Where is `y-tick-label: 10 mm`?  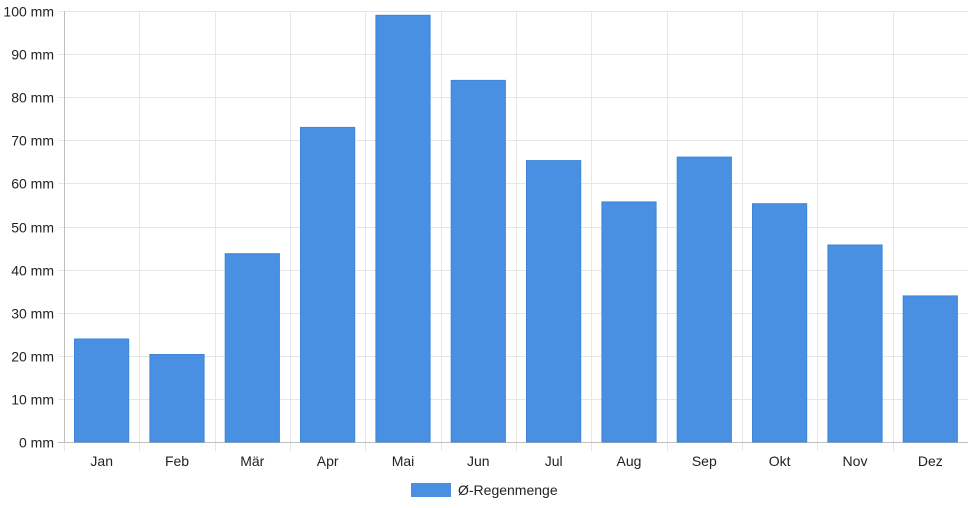
y-tick-label: 10 mm is located at coordinates (32, 400).